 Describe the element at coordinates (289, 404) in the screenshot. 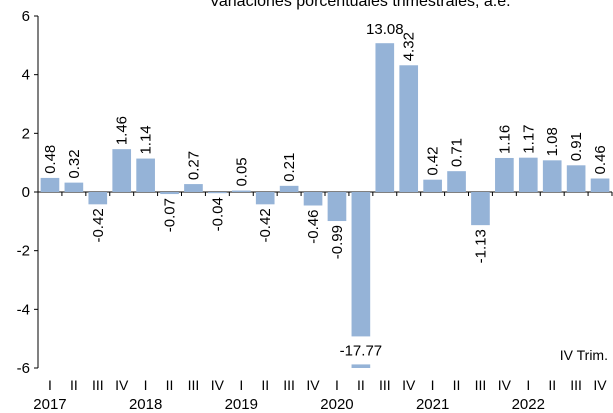

I see `year-labels: 2017 2018 2019 2020 2021 2022` at that location.